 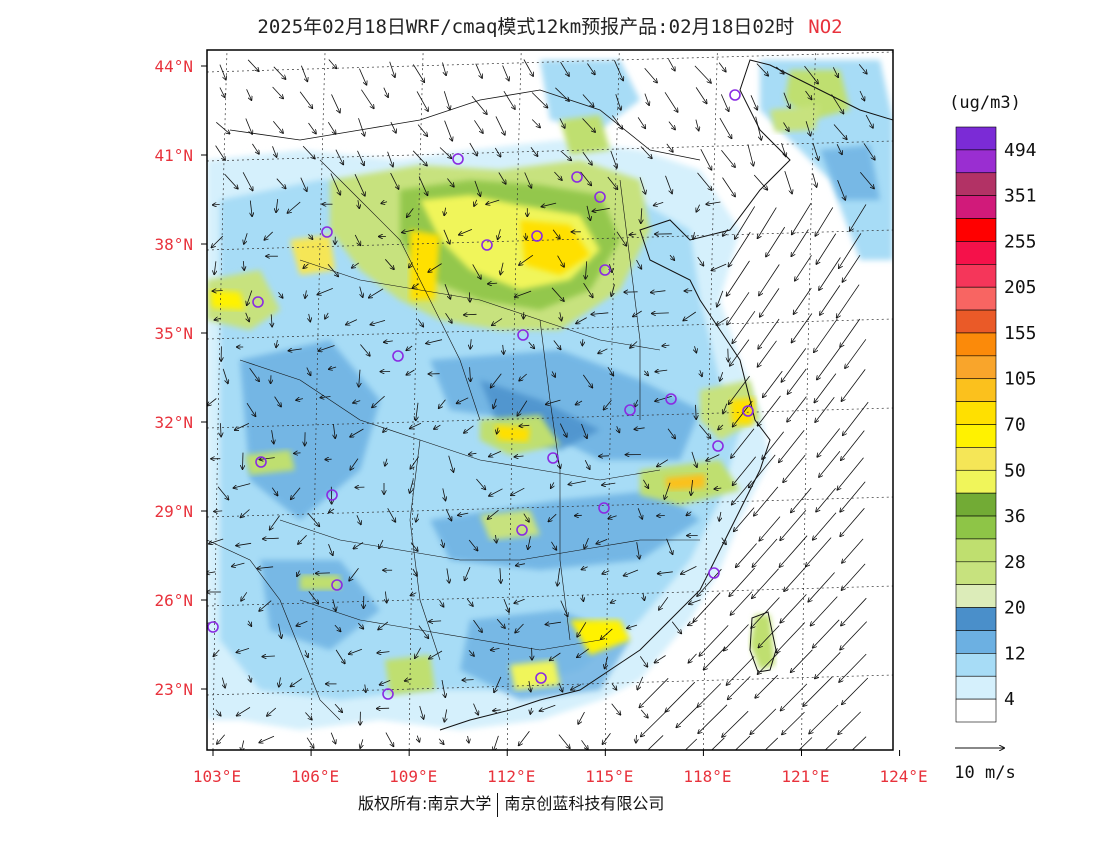 What do you see at coordinates (996, 424) in the screenshot?
I see `color-legend: 494 351 255 205 155 105 70 50 36 28 20 12 4` at bounding box center [996, 424].